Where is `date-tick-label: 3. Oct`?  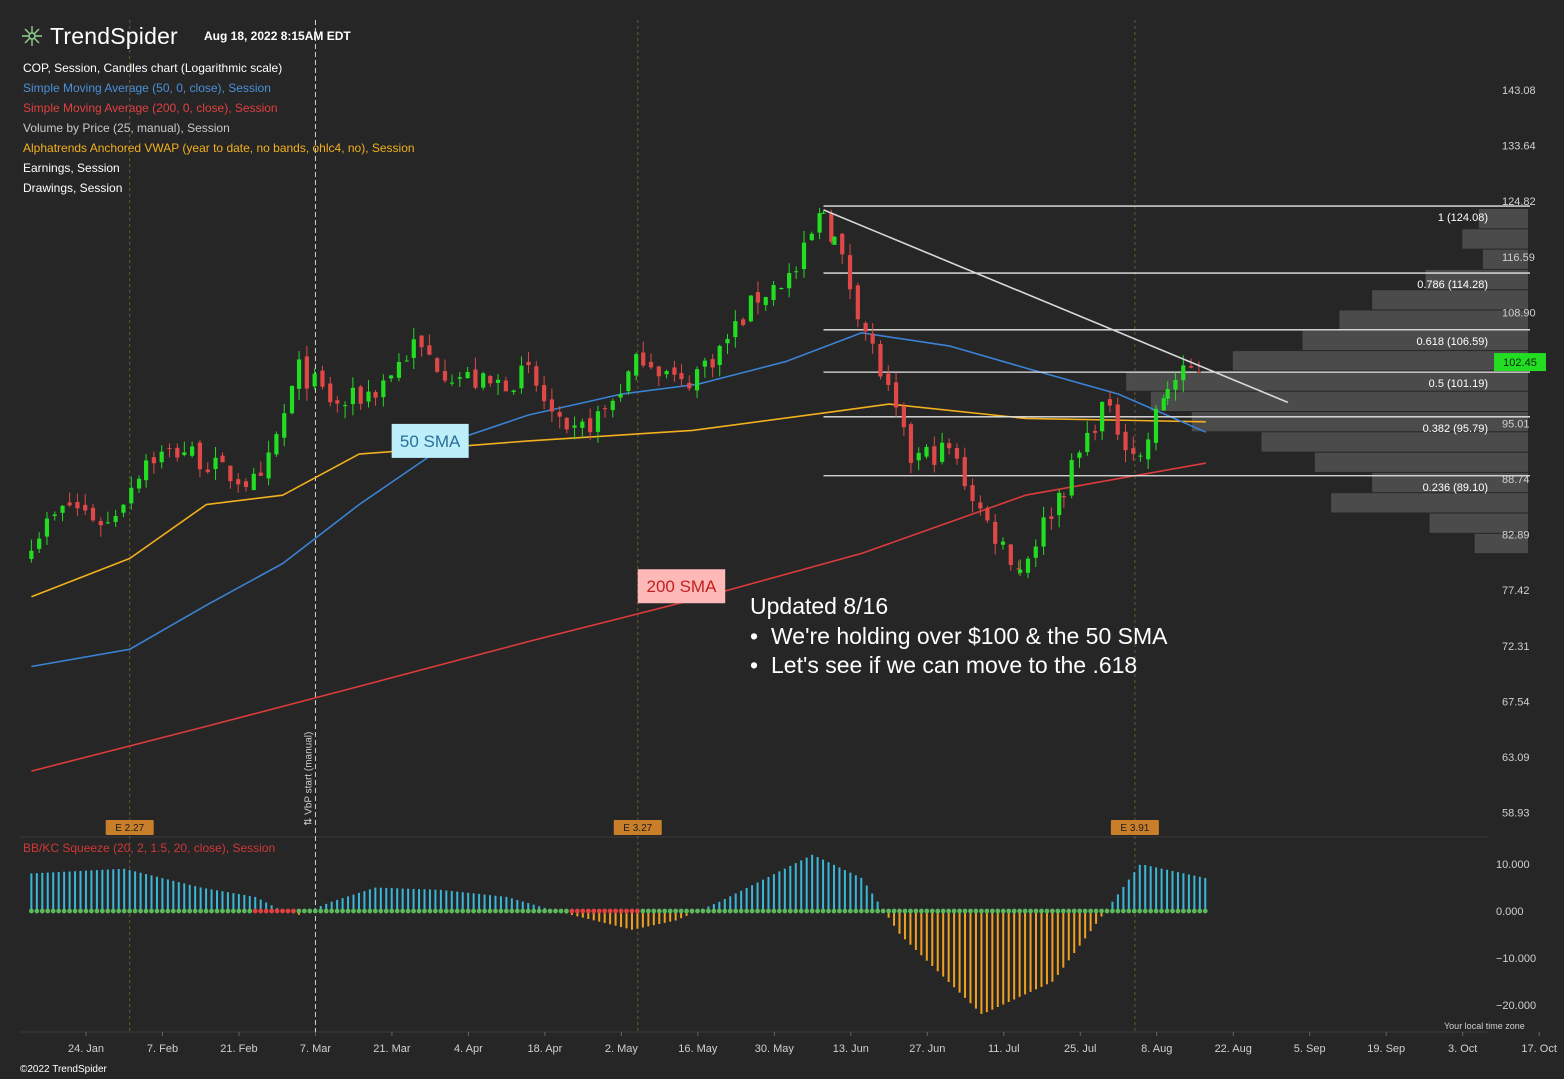
date-tick-label: 3. Oct is located at coordinates (1462, 1049).